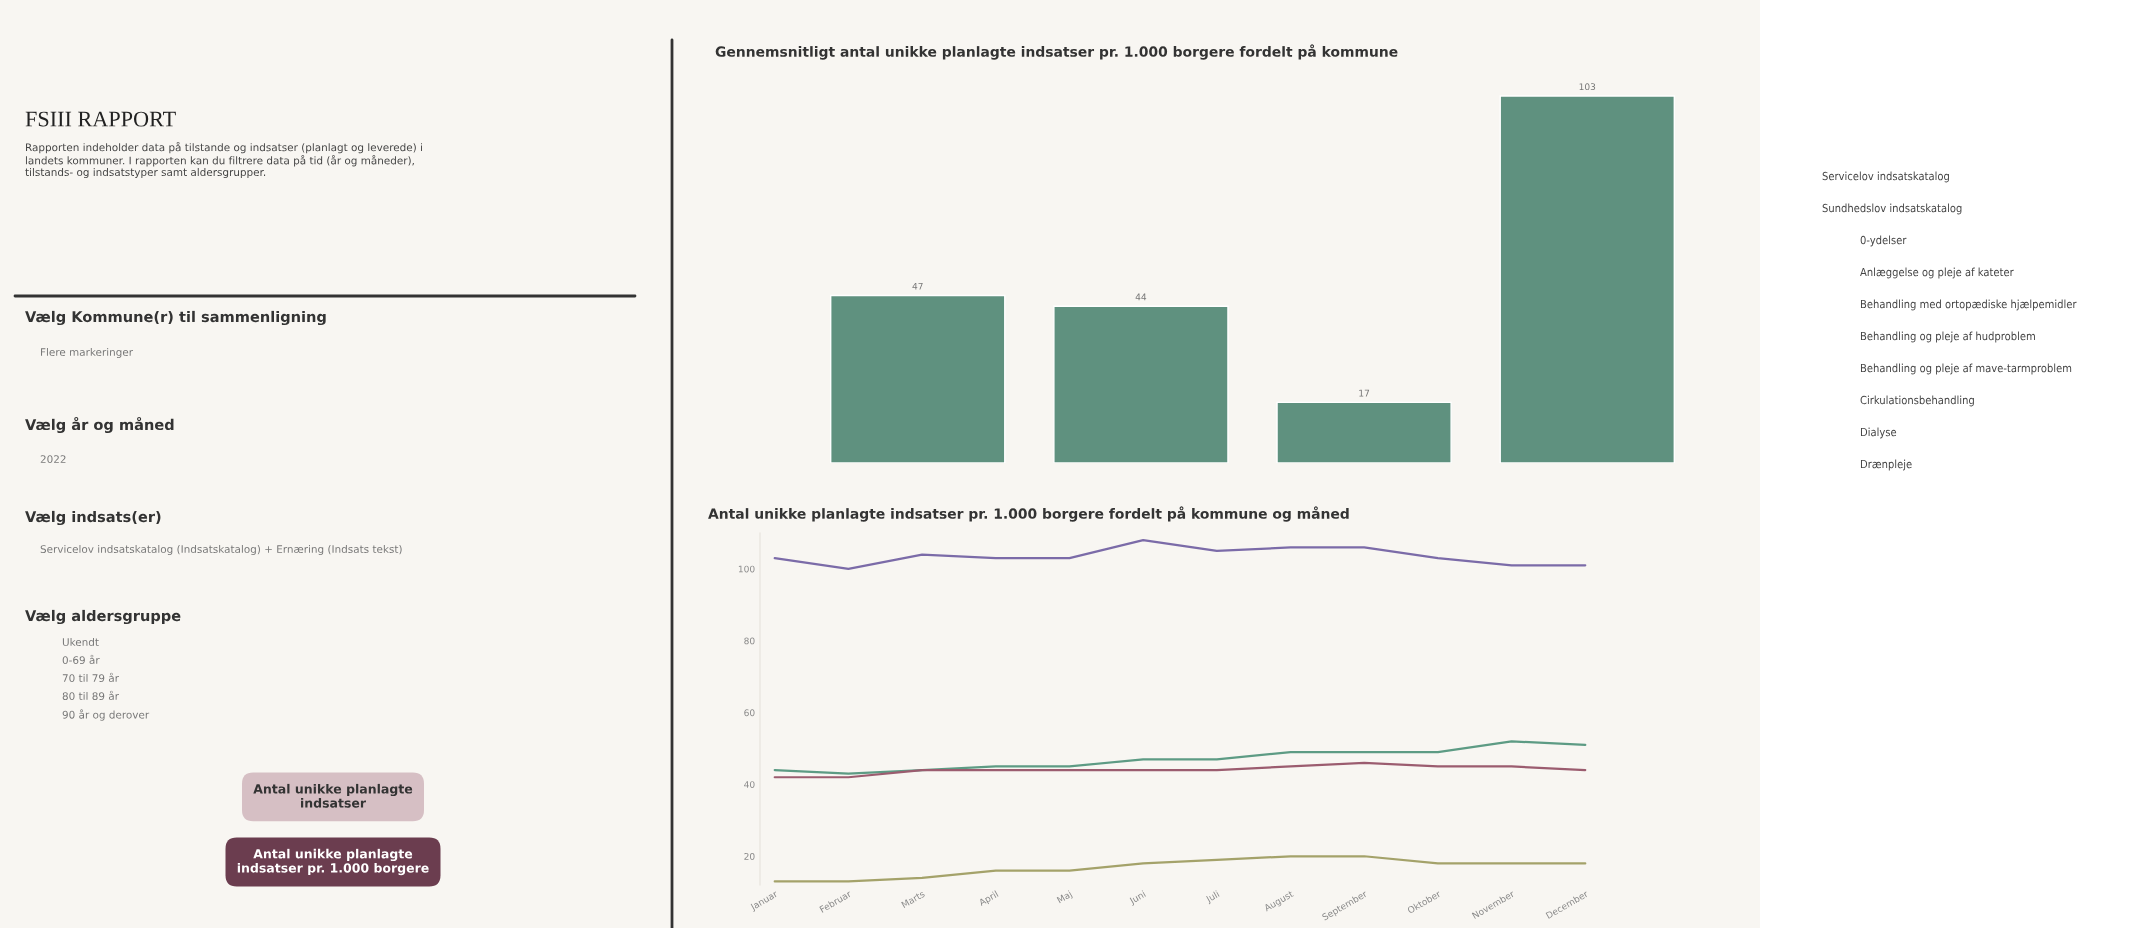 This screenshot has height=928, width=2150. Describe the element at coordinates (223, 160) in the screenshot. I see `text: Rapporten indeholder data på tilstande og indsatser (planlagt og leverede) i landets kommuner. I rapporten kan du filtrere data på tid (år og måneder), tilstands- og indsatstyper samt aldersgrupper.` at that location.